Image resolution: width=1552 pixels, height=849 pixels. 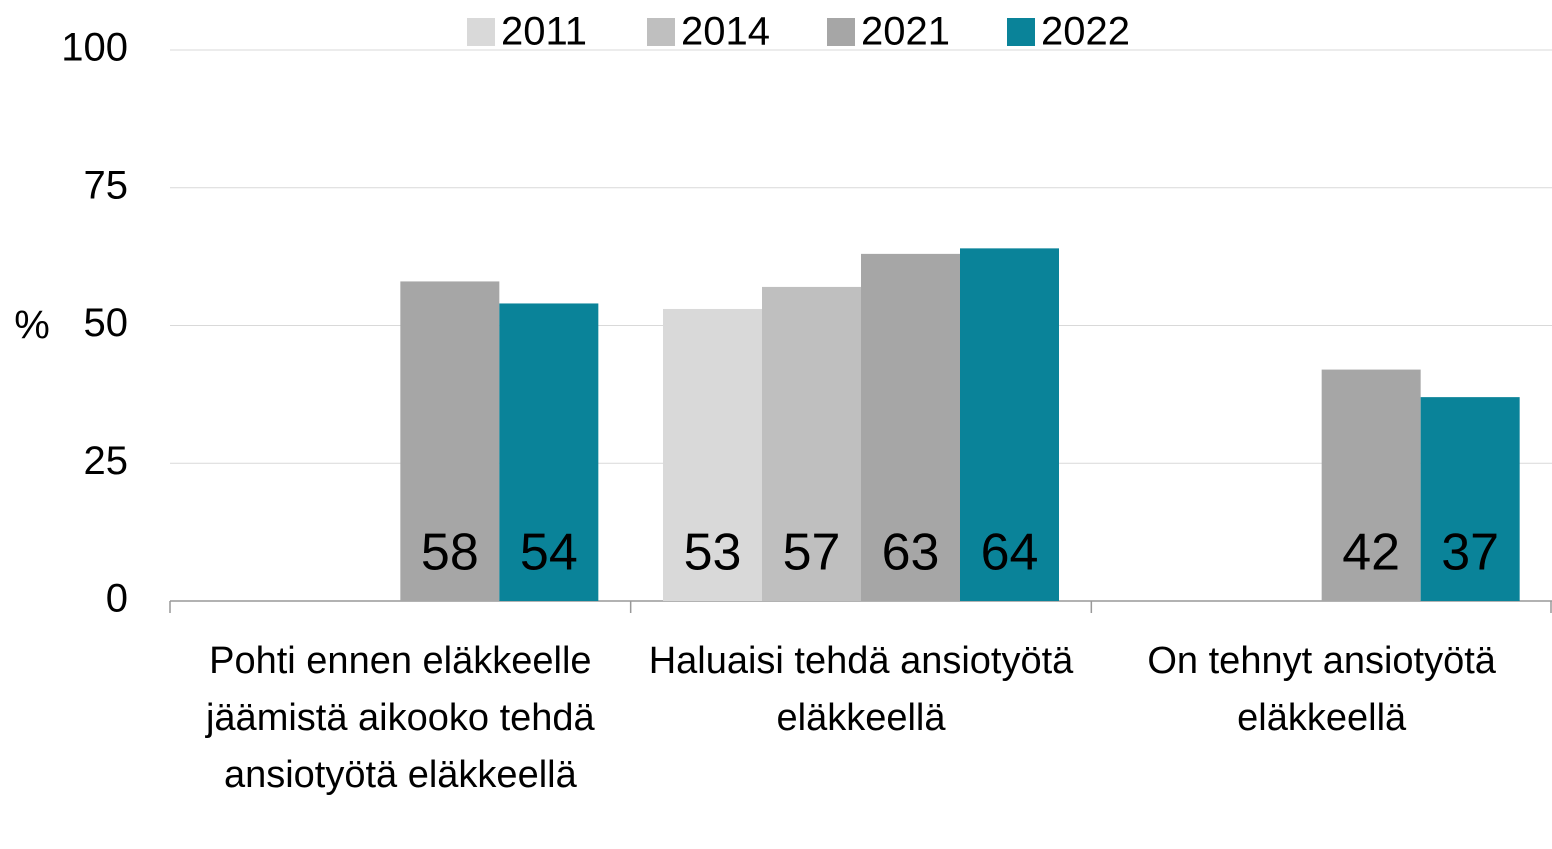 What do you see at coordinates (713, 553) in the screenshot?
I see `data-label: 53` at bounding box center [713, 553].